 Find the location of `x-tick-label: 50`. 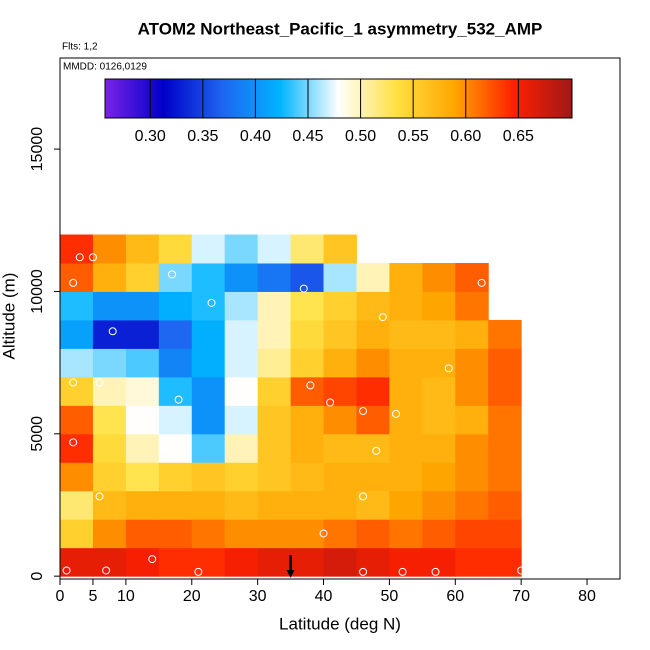

x-tick-label: 50 is located at coordinates (390, 596).